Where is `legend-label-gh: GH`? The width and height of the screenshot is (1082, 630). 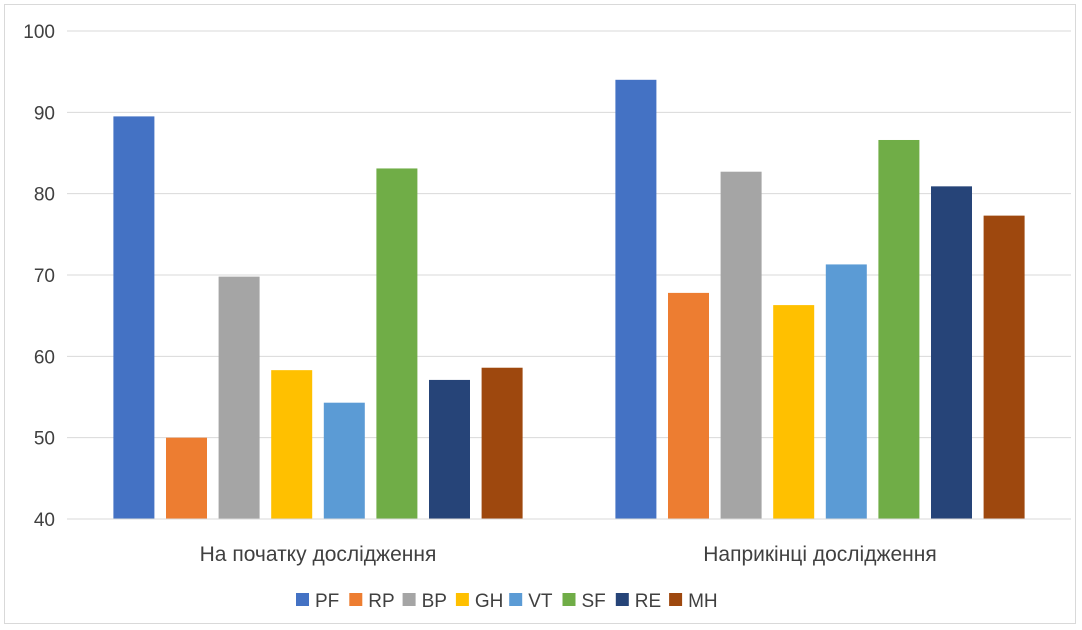 legend-label-gh: GH is located at coordinates (489, 601).